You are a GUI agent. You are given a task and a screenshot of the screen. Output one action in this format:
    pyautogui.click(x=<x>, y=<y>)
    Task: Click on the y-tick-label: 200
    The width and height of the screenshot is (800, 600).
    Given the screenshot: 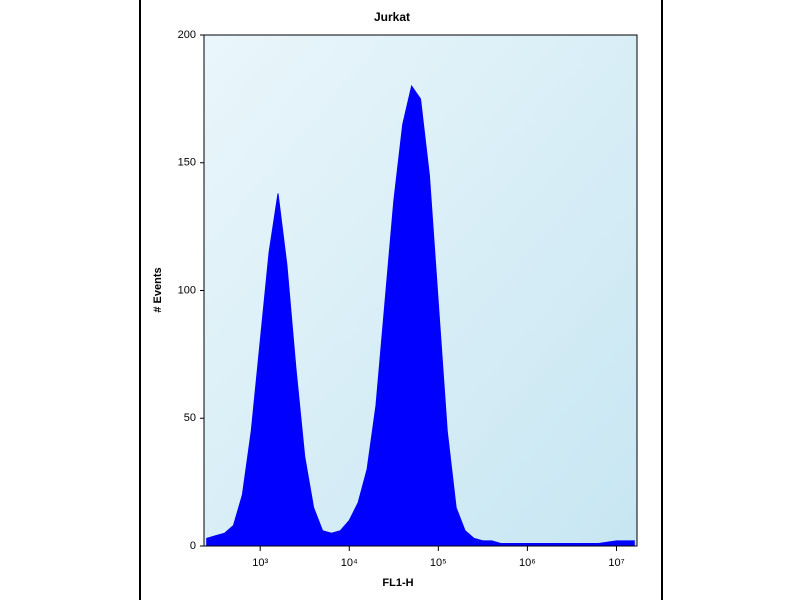 What is the action you would take?
    pyautogui.click(x=187, y=35)
    